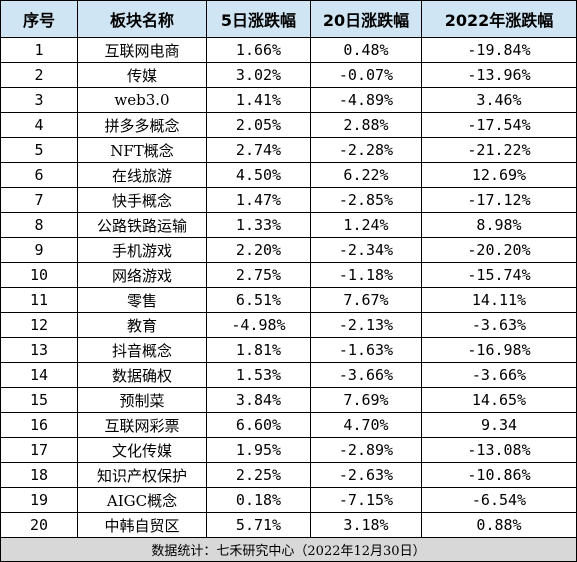  Describe the element at coordinates (39, 350) in the screenshot. I see `row-index: 13` at that location.